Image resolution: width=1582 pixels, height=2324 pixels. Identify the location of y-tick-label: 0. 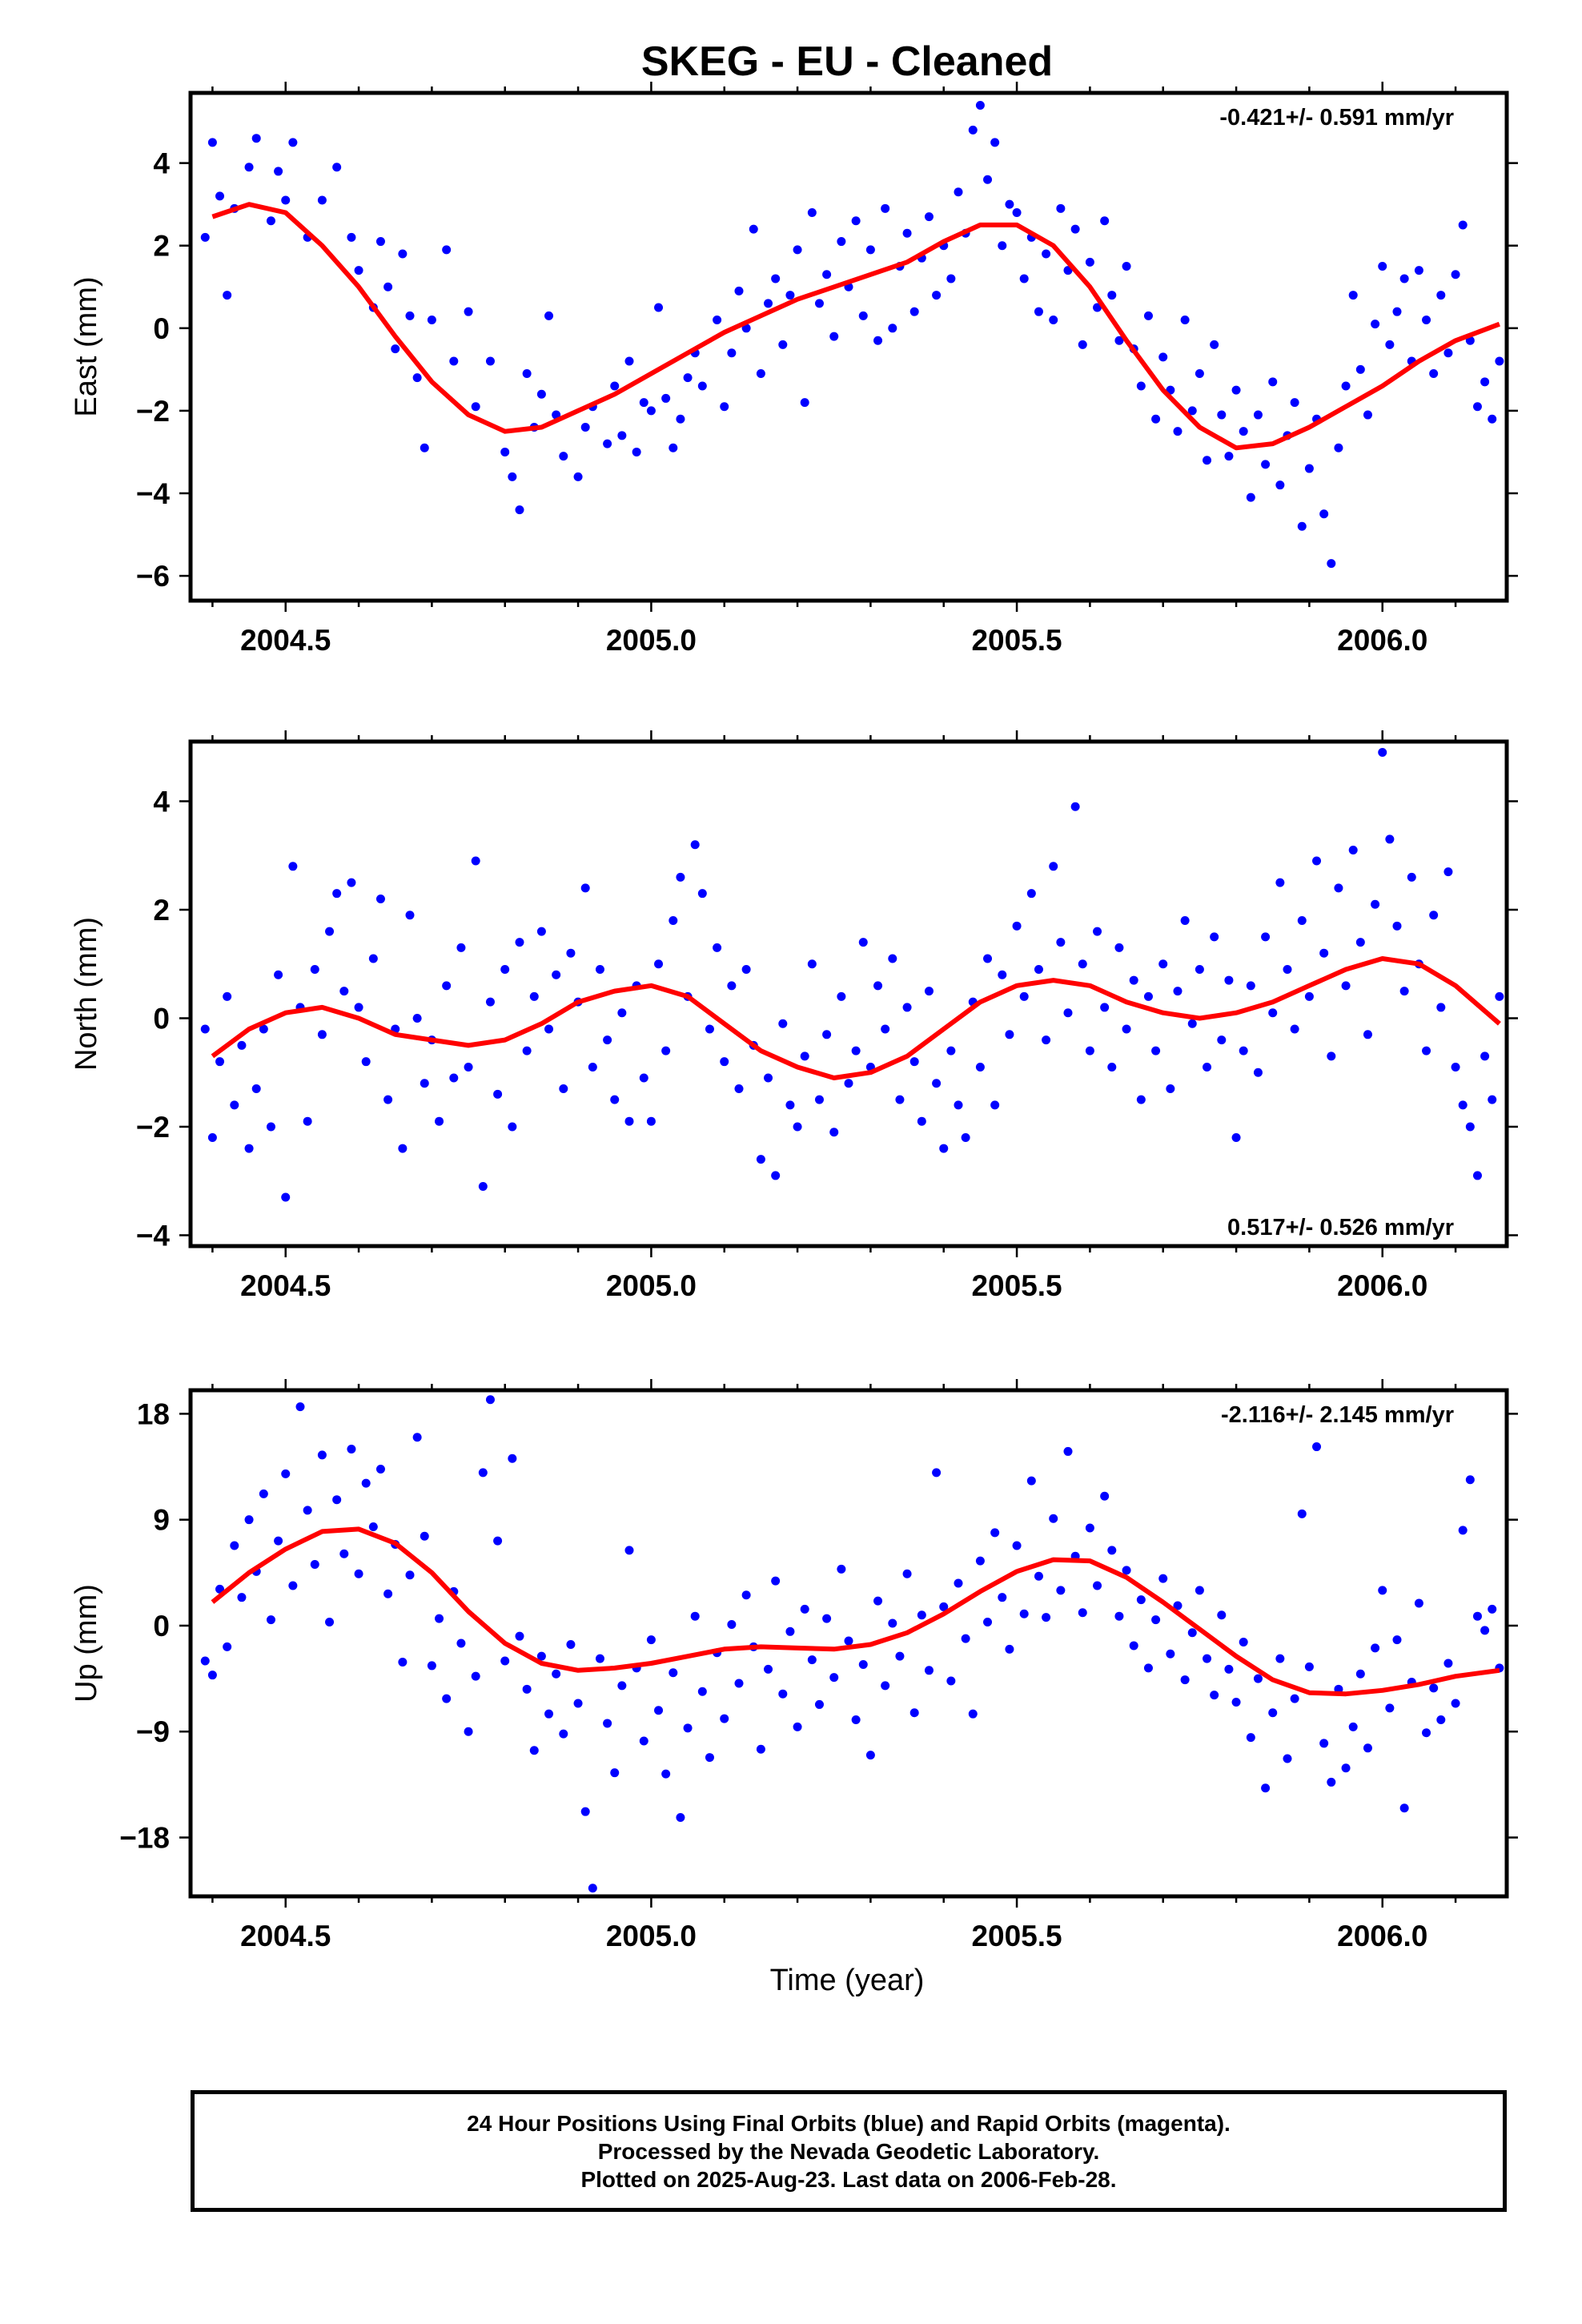
(161, 329).